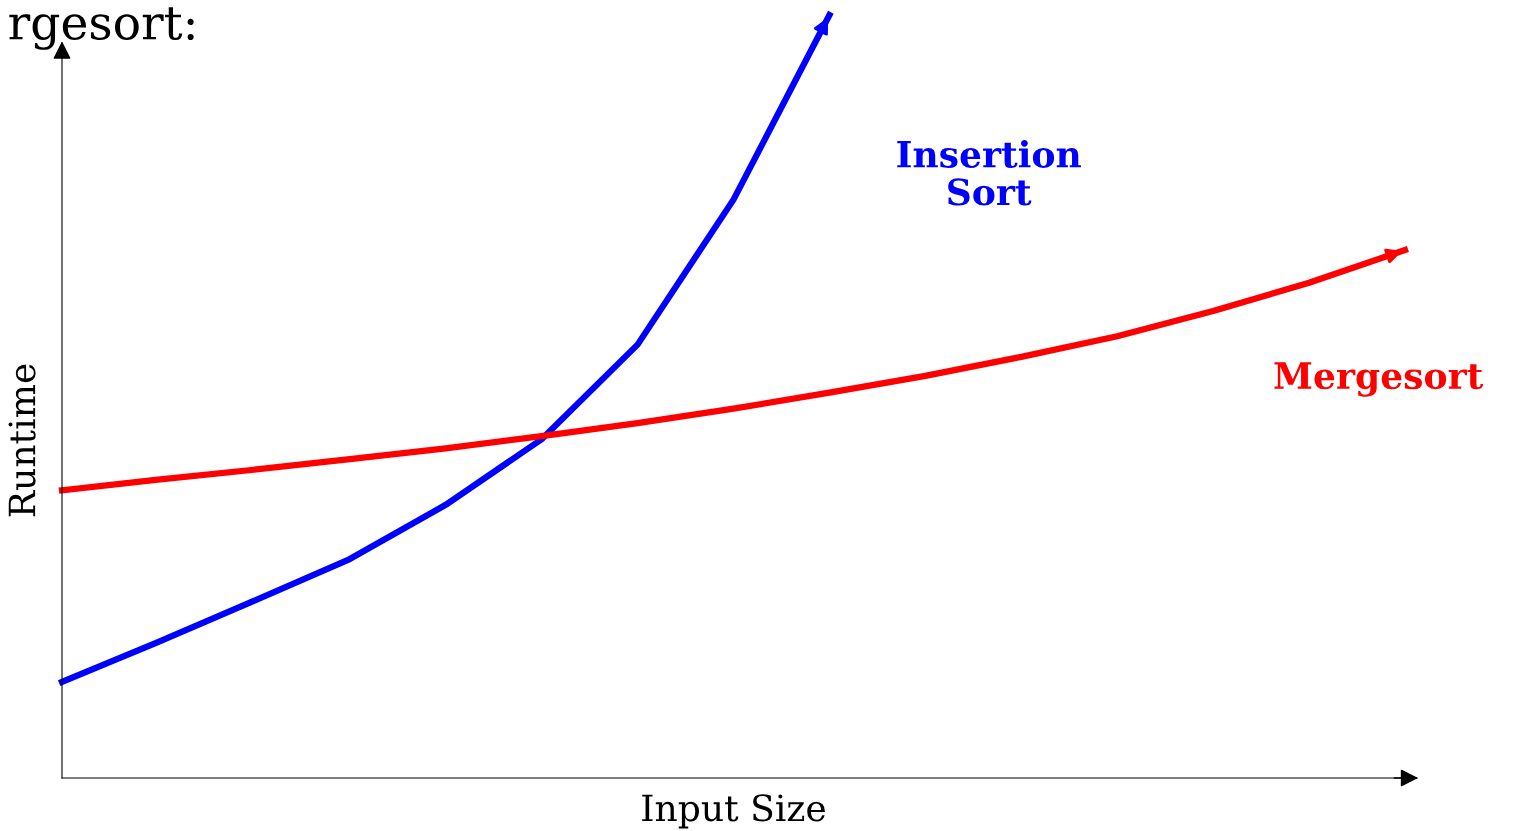 The image size is (1533, 831). What do you see at coordinates (989, 172) in the screenshot?
I see `text: Insertion Sort` at bounding box center [989, 172].